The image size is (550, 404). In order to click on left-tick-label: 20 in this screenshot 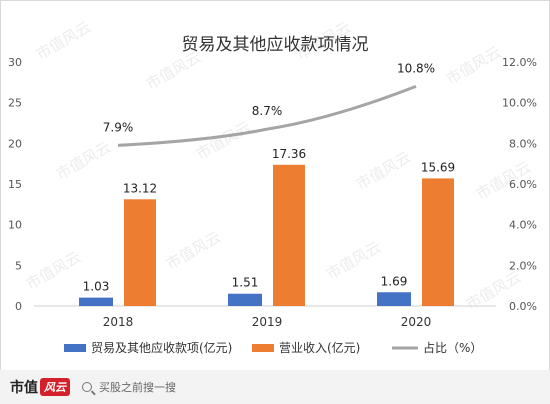, I will do `click(15, 143)`.